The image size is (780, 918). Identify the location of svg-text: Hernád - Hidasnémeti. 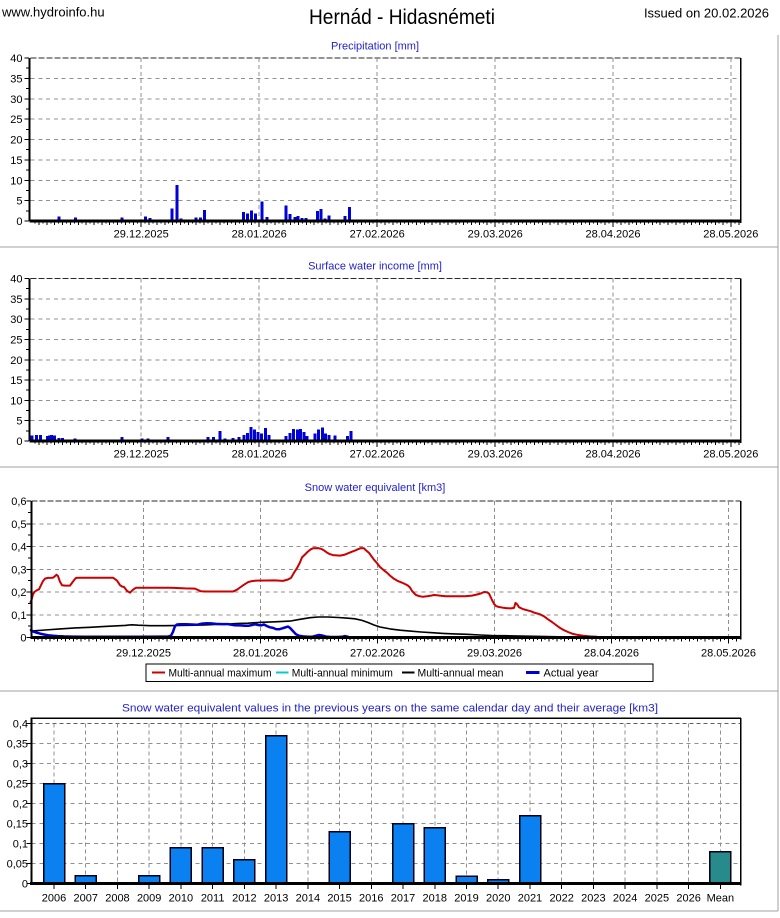
(402, 17).